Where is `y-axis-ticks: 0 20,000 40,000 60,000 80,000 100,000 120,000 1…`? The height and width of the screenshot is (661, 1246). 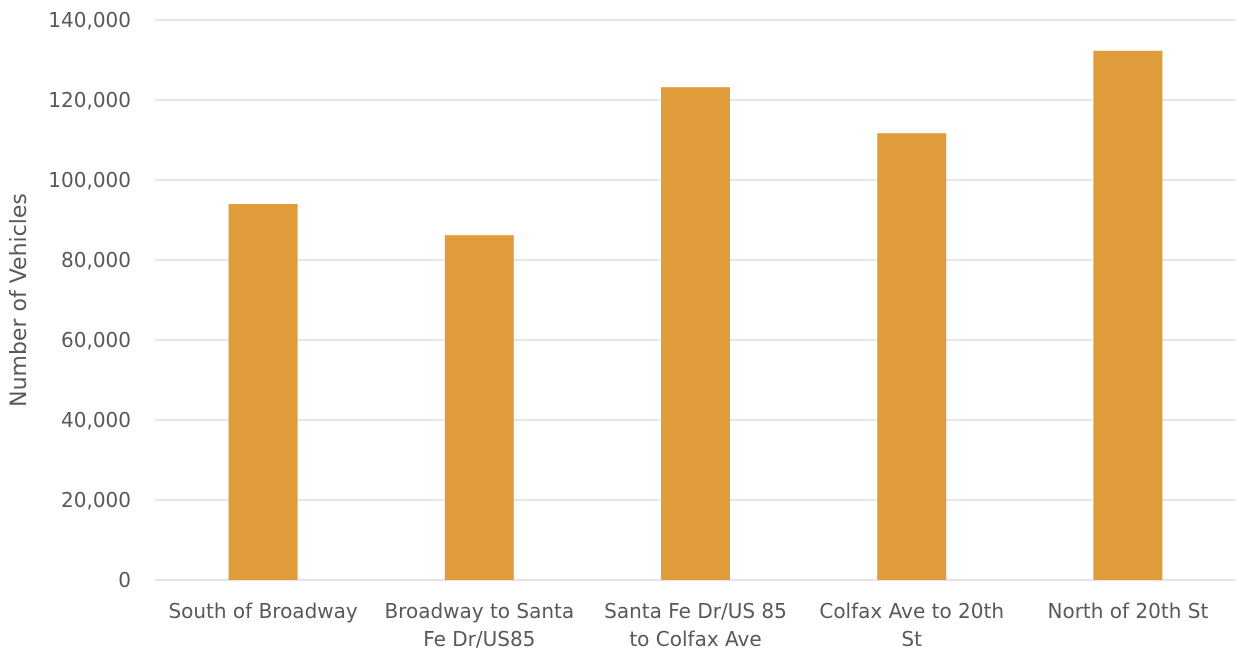
y-axis-ticks: 0 20,000 40,000 60,000 80,000 100,000 120,000 1… is located at coordinates (89, 300).